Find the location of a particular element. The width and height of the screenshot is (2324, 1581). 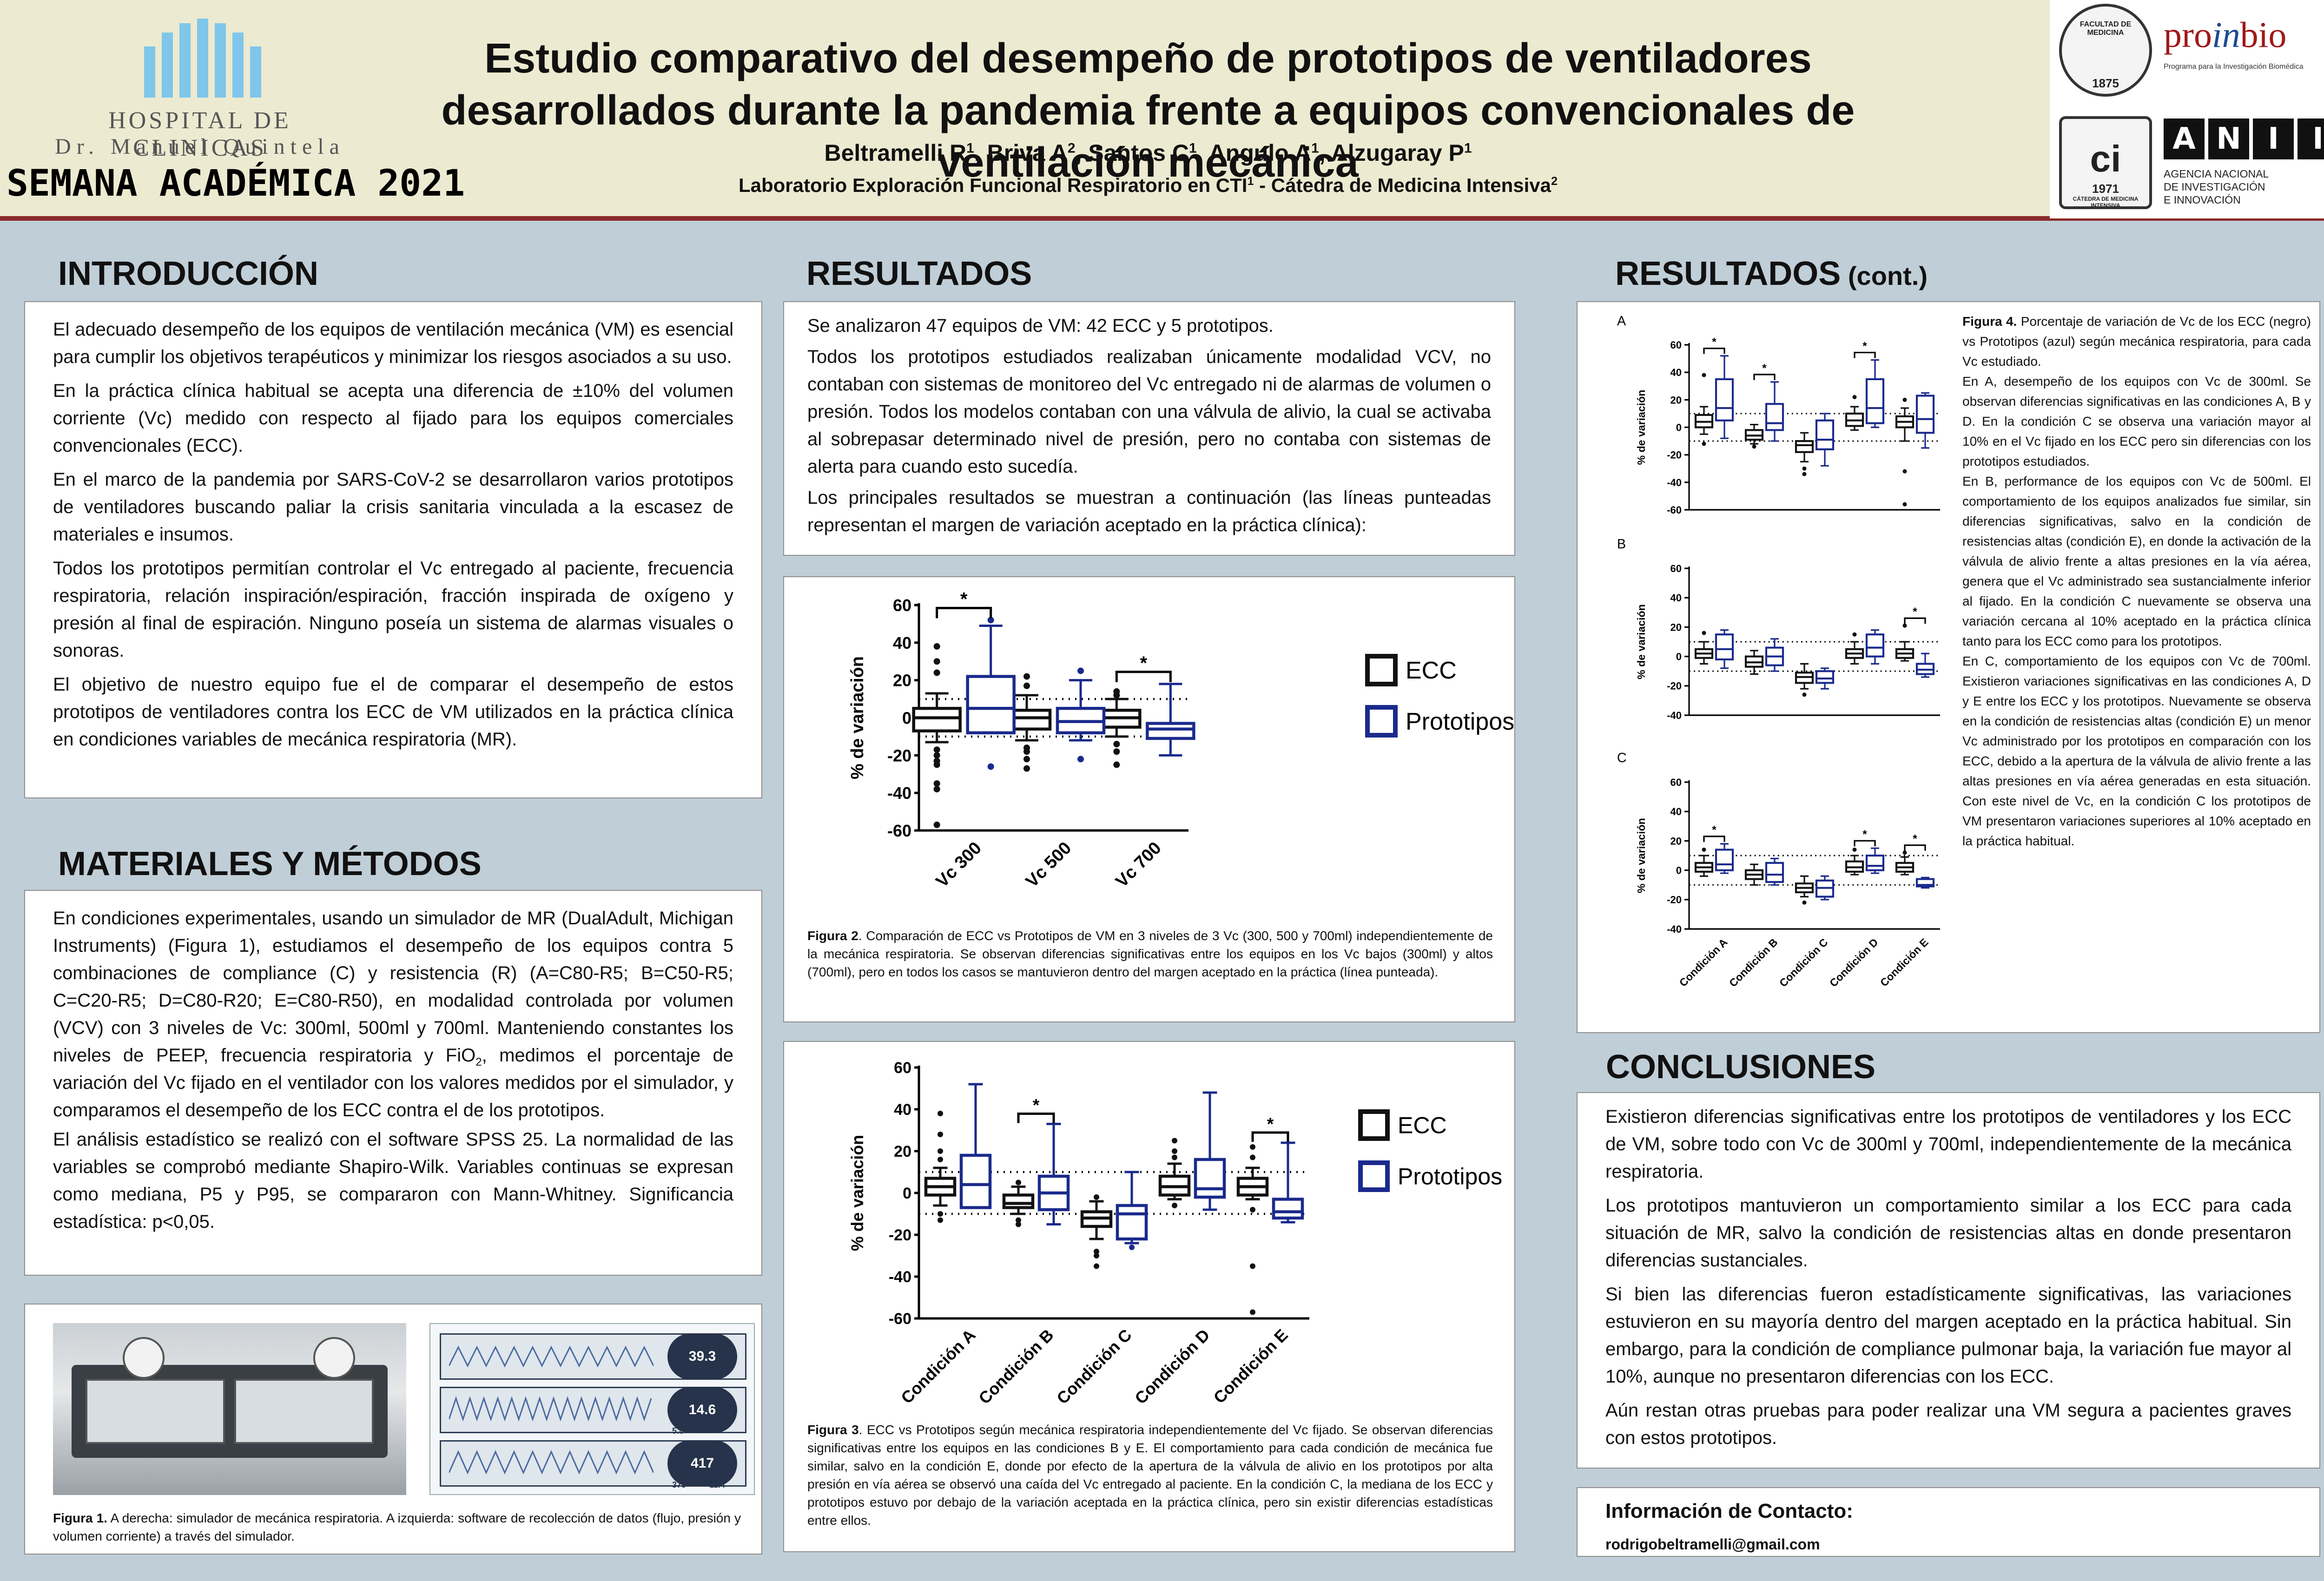

x-tick-label: Vc 300 is located at coordinates (958, 864).